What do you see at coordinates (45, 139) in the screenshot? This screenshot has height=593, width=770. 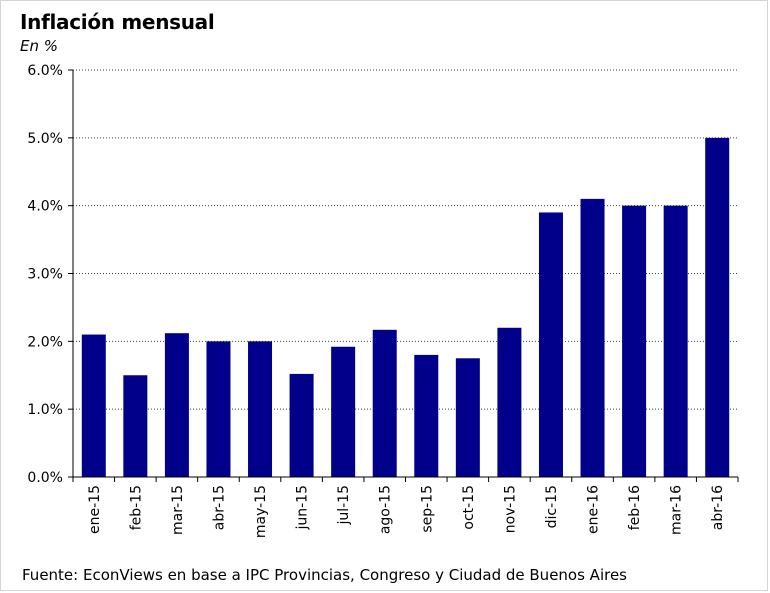 I see `y-tick-label: 5.0%` at bounding box center [45, 139].